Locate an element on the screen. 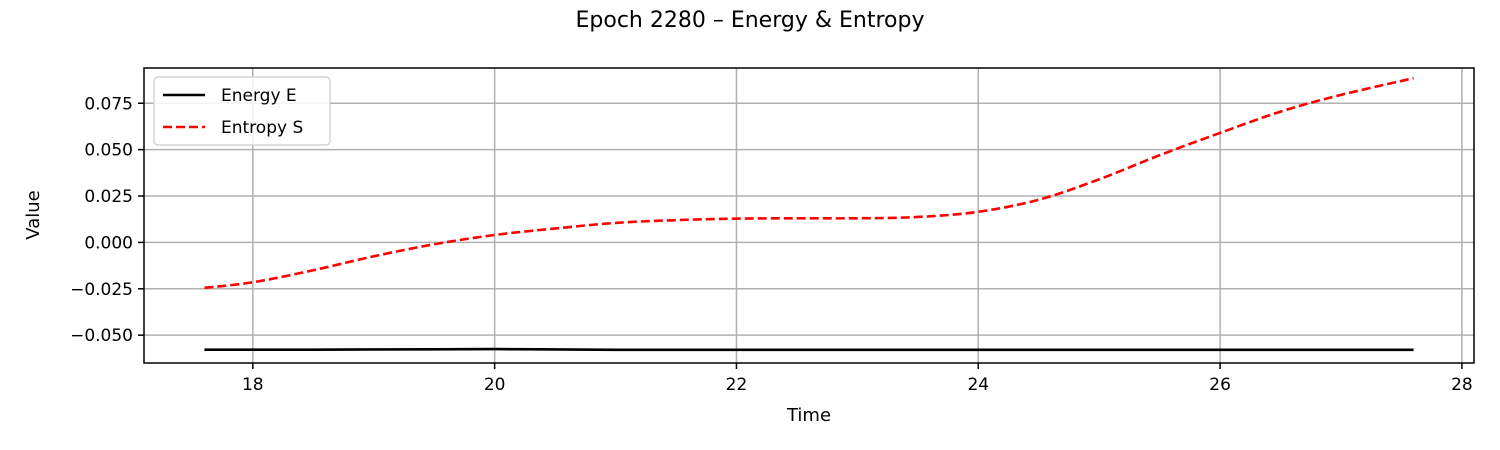 The image size is (1500, 450). x-tick-label: 20 is located at coordinates (495, 385).